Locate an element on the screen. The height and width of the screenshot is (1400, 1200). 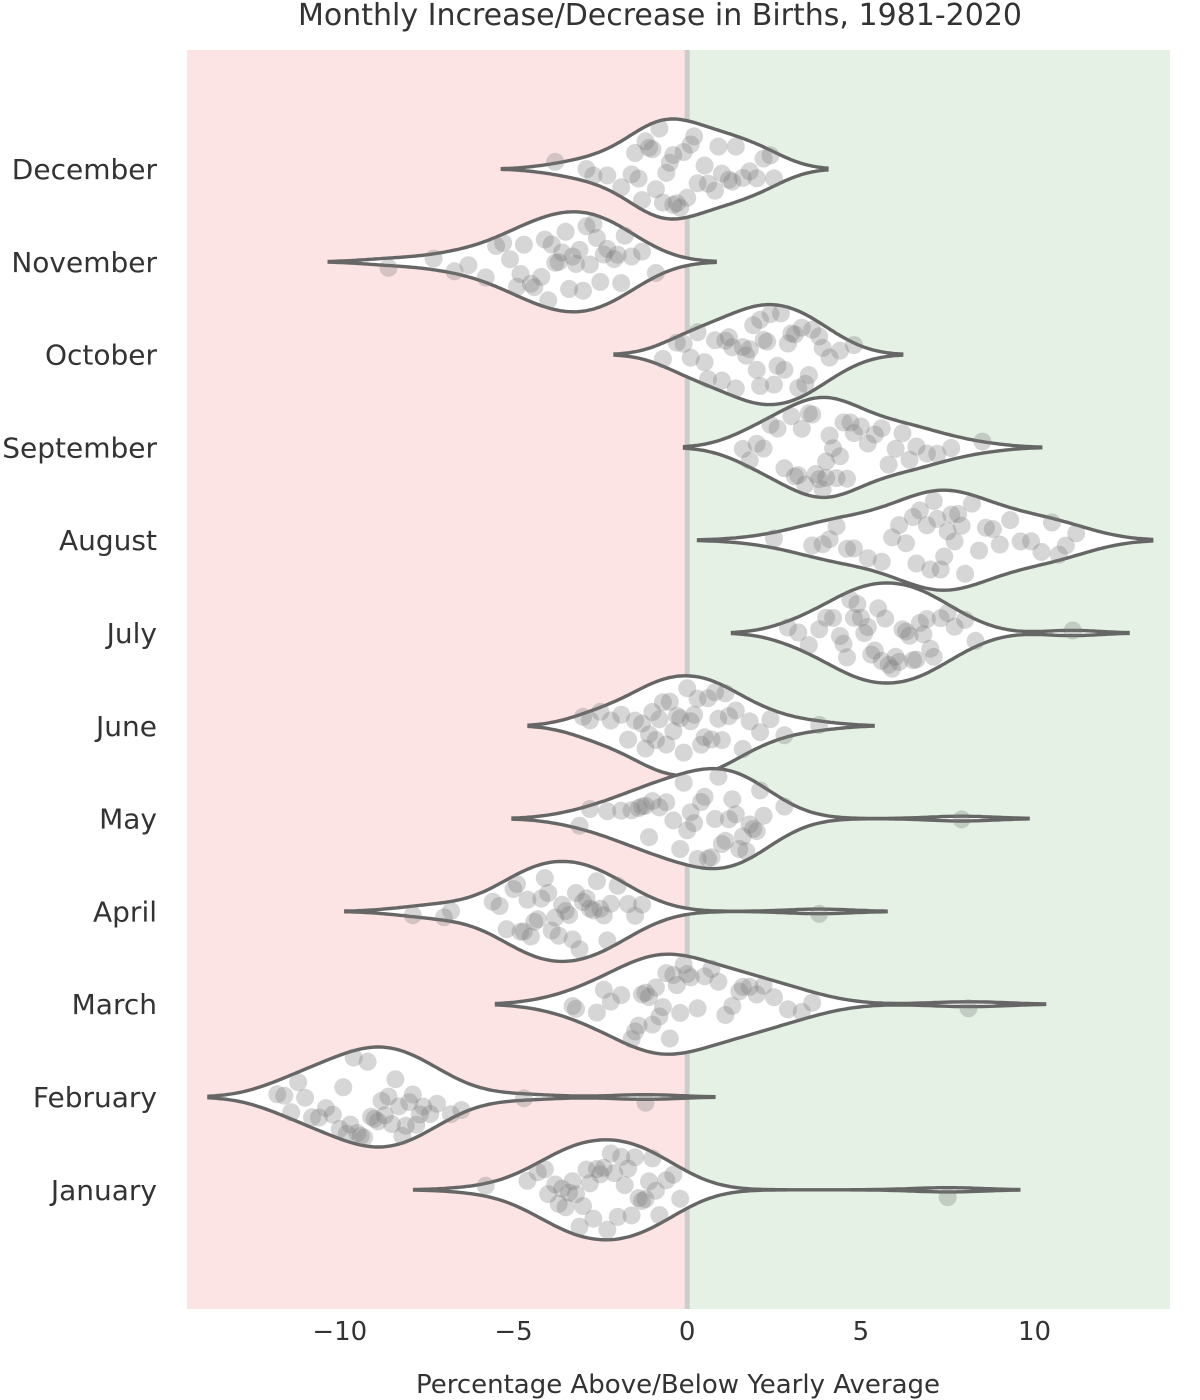
y-tick-label-march: March is located at coordinates (114, 1004).